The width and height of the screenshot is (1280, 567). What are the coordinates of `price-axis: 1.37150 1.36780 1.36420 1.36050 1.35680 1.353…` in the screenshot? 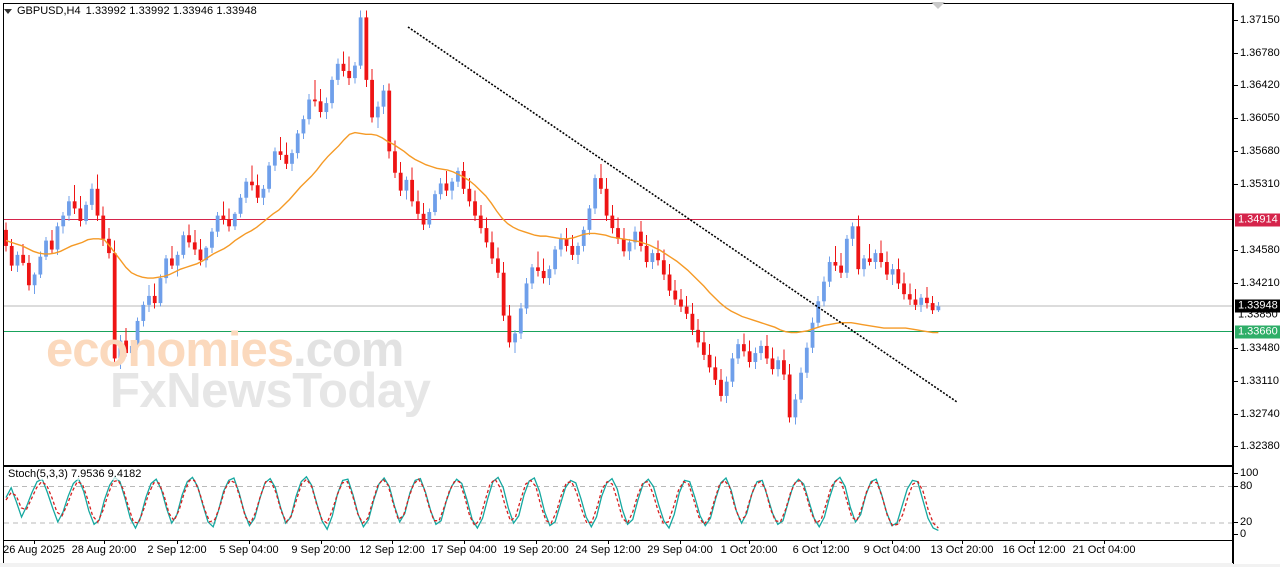 It's located at (1257, 283).